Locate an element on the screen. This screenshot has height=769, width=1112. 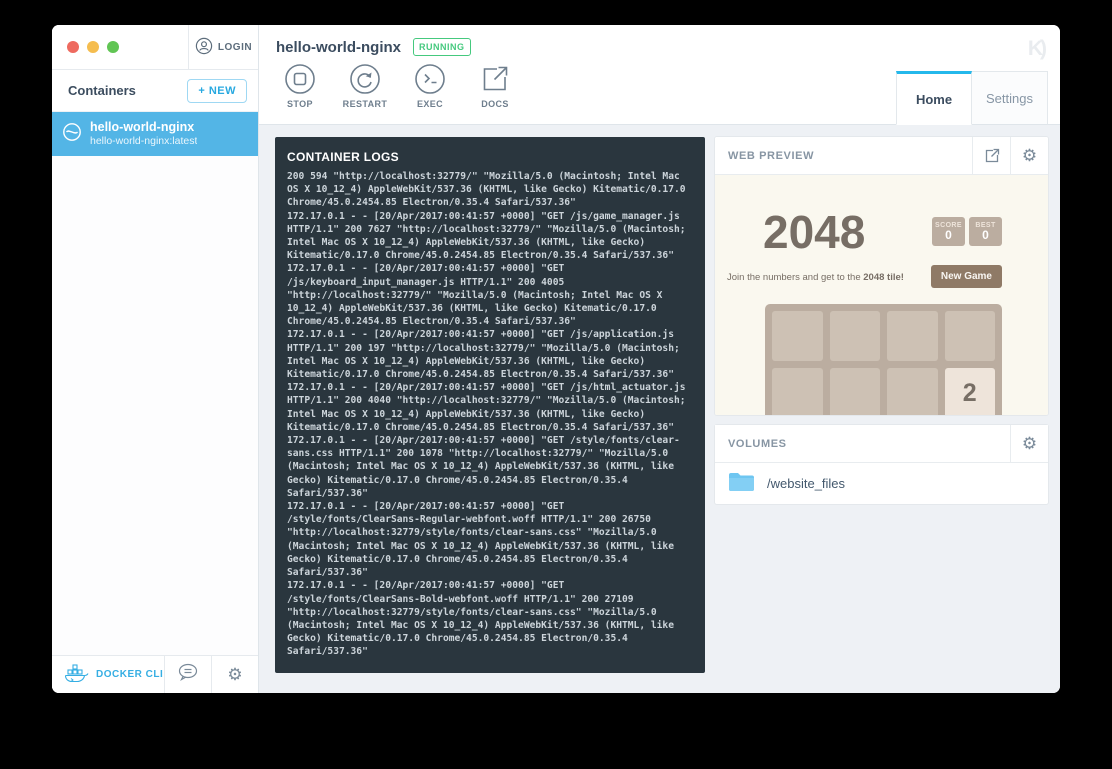
zoom-window-button is located at coordinates (113, 47).